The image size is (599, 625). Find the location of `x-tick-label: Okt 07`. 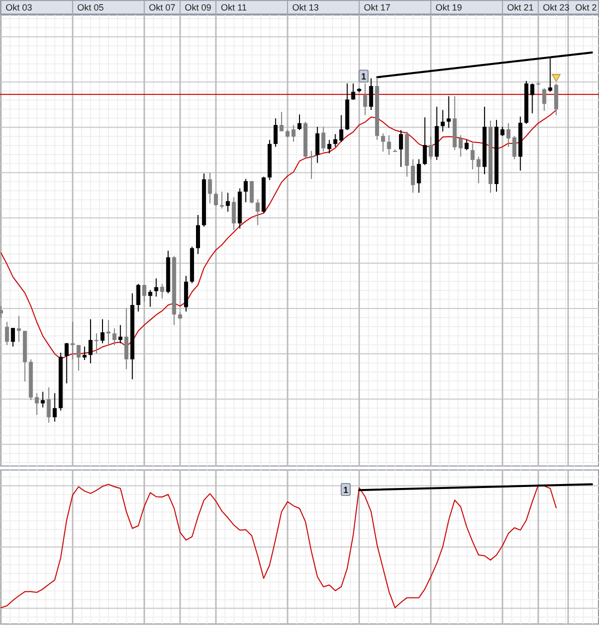

x-tick-label: Okt 07 is located at coordinates (162, 7).